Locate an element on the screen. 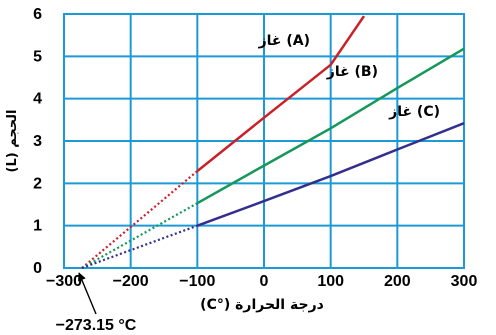 The height and width of the screenshot is (335, 496). x-axis-label: درجة الحرارة (°C) is located at coordinates (262, 305).